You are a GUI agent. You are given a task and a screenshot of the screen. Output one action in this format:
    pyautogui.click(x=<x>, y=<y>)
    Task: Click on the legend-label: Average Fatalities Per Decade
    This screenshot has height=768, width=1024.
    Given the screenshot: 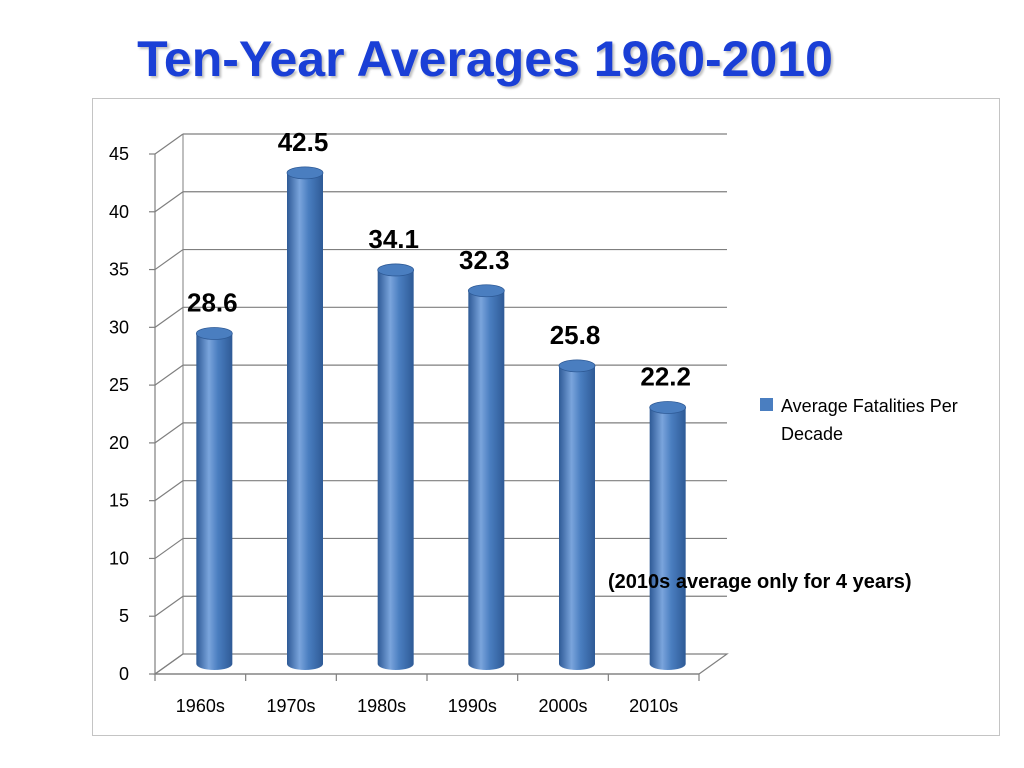 What is the action you would take?
    pyautogui.click(x=869, y=420)
    